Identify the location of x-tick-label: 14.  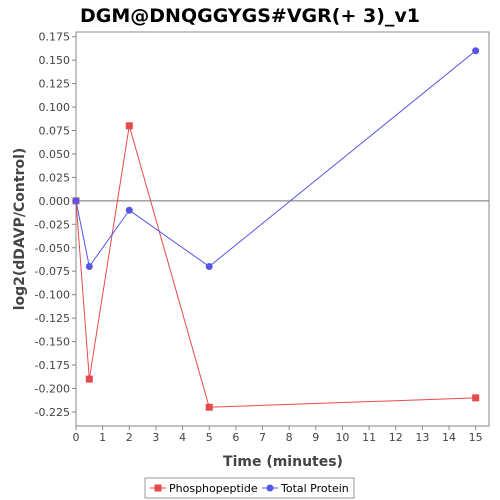
(449, 437).